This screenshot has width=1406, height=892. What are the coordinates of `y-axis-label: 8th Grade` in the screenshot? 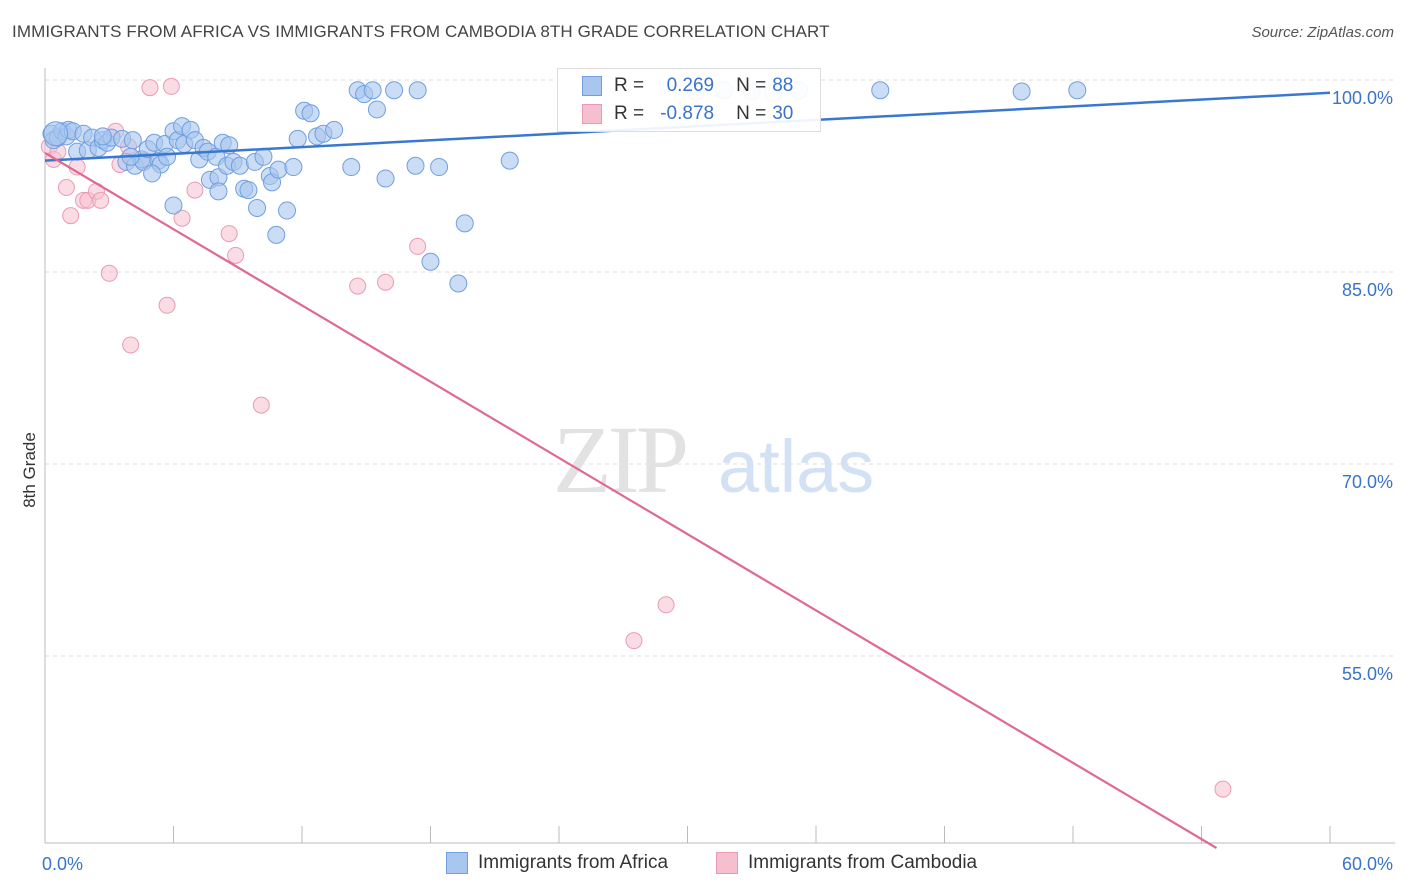 It's located at (29, 470).